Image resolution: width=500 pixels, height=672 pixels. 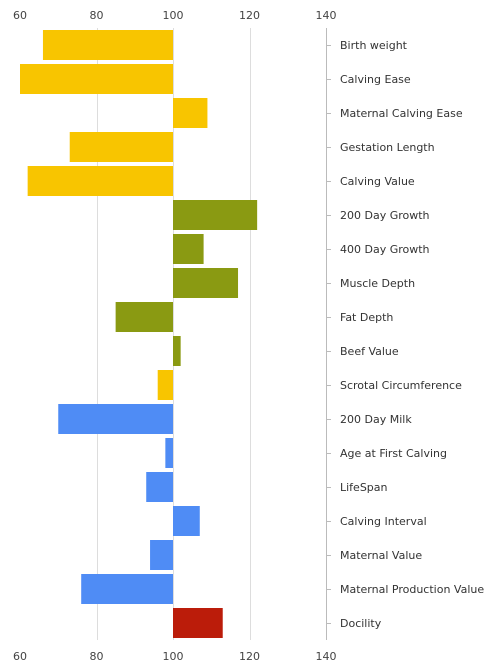 What do you see at coordinates (96, 79) in the screenshot?
I see `bar-calving-ease` at bounding box center [96, 79].